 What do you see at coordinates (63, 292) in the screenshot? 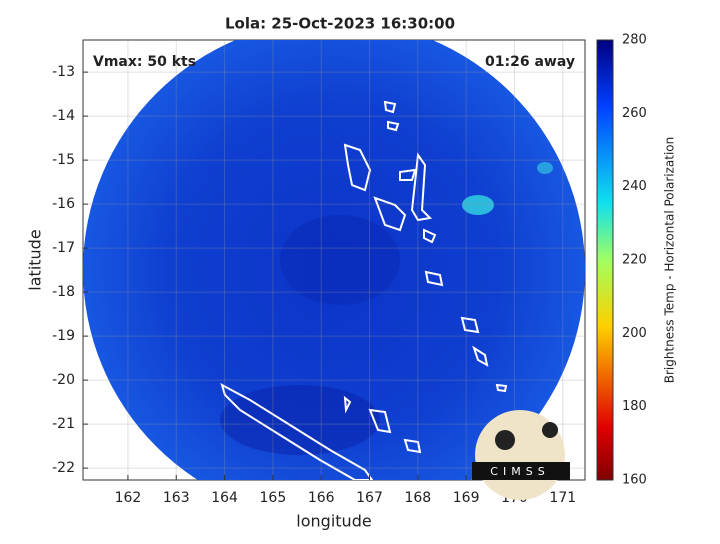
I see `y-tick-label: -18` at bounding box center [63, 292].